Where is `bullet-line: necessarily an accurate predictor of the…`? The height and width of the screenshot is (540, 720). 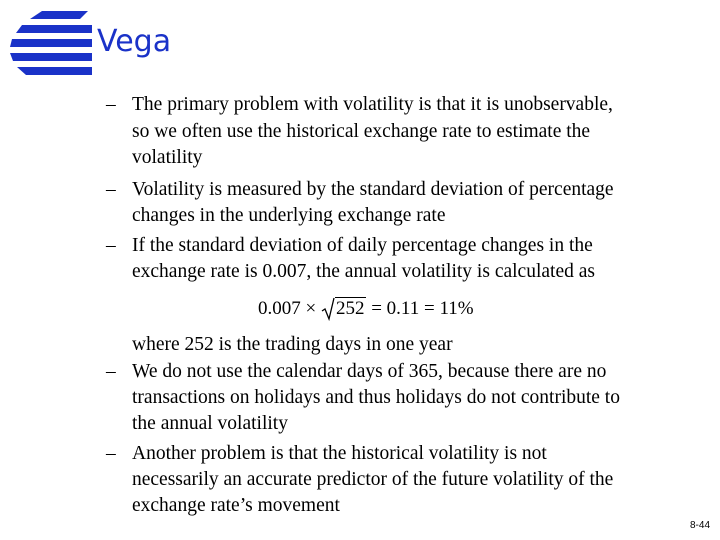 bullet-line: necessarily an accurate predictor of the… is located at coordinates (373, 479).